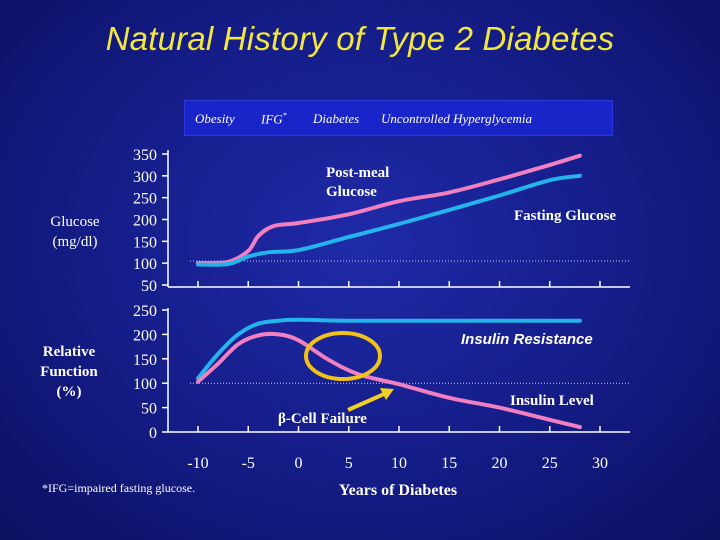 This screenshot has height=540, width=720. I want to click on x-tick-label: 25, so click(550, 463).